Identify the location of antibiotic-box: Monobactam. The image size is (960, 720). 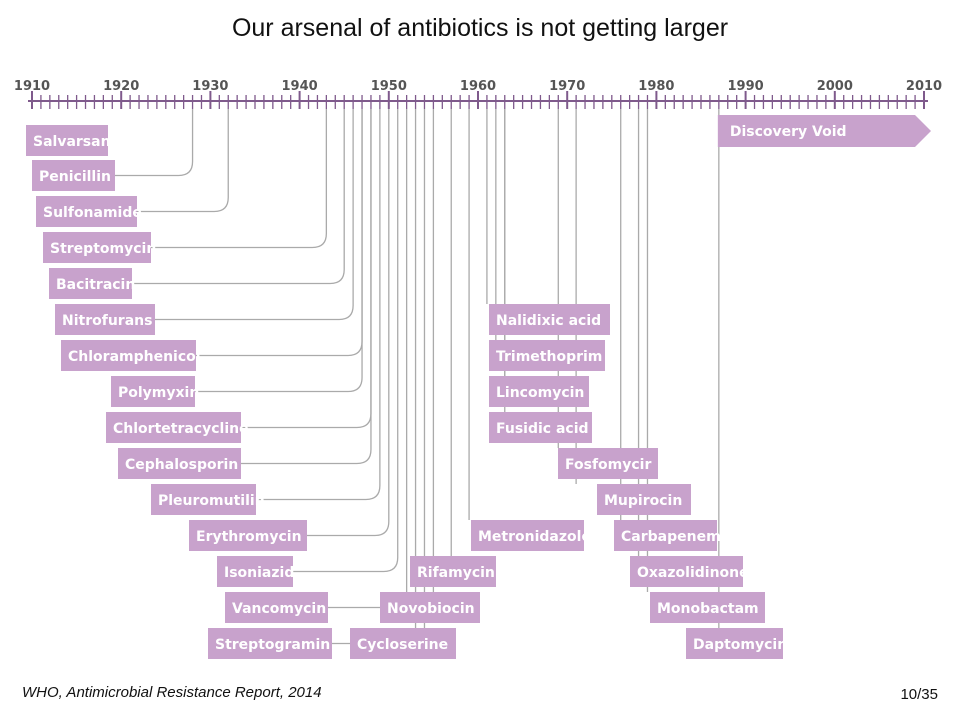
(707, 607).